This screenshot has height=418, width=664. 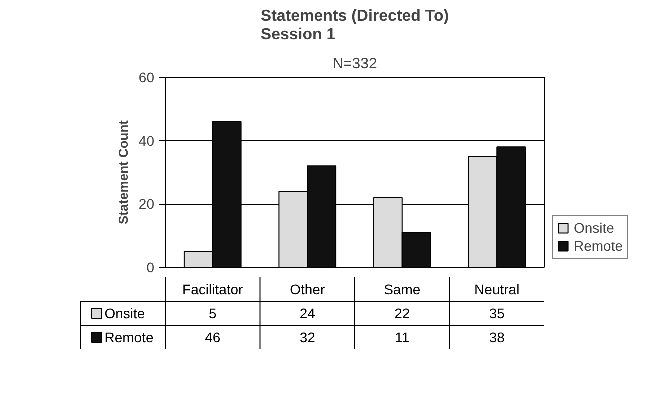 What do you see at coordinates (123, 172) in the screenshot?
I see `y-axis-title: Statement Count` at bounding box center [123, 172].